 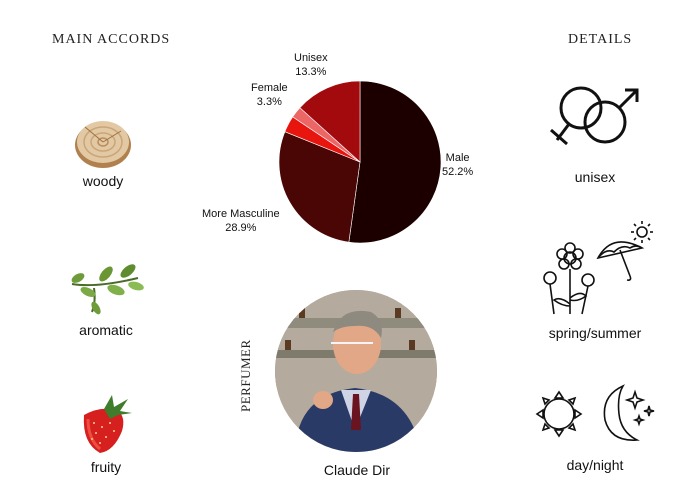 What do you see at coordinates (595, 412) in the screenshot?
I see `sun-moon-icon` at bounding box center [595, 412].